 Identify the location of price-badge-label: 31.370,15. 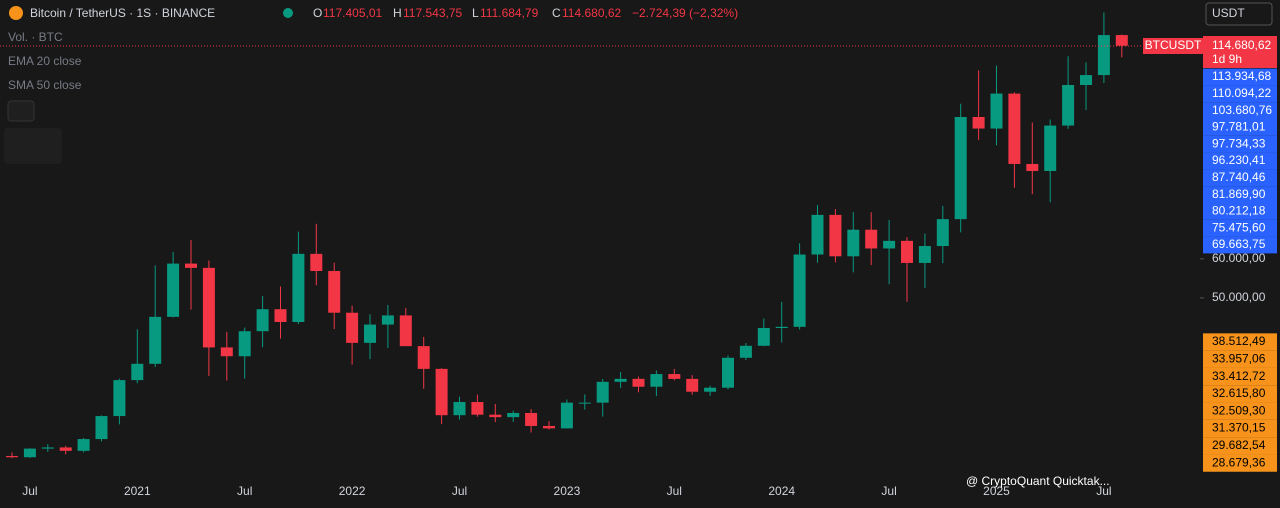
(1239, 428).